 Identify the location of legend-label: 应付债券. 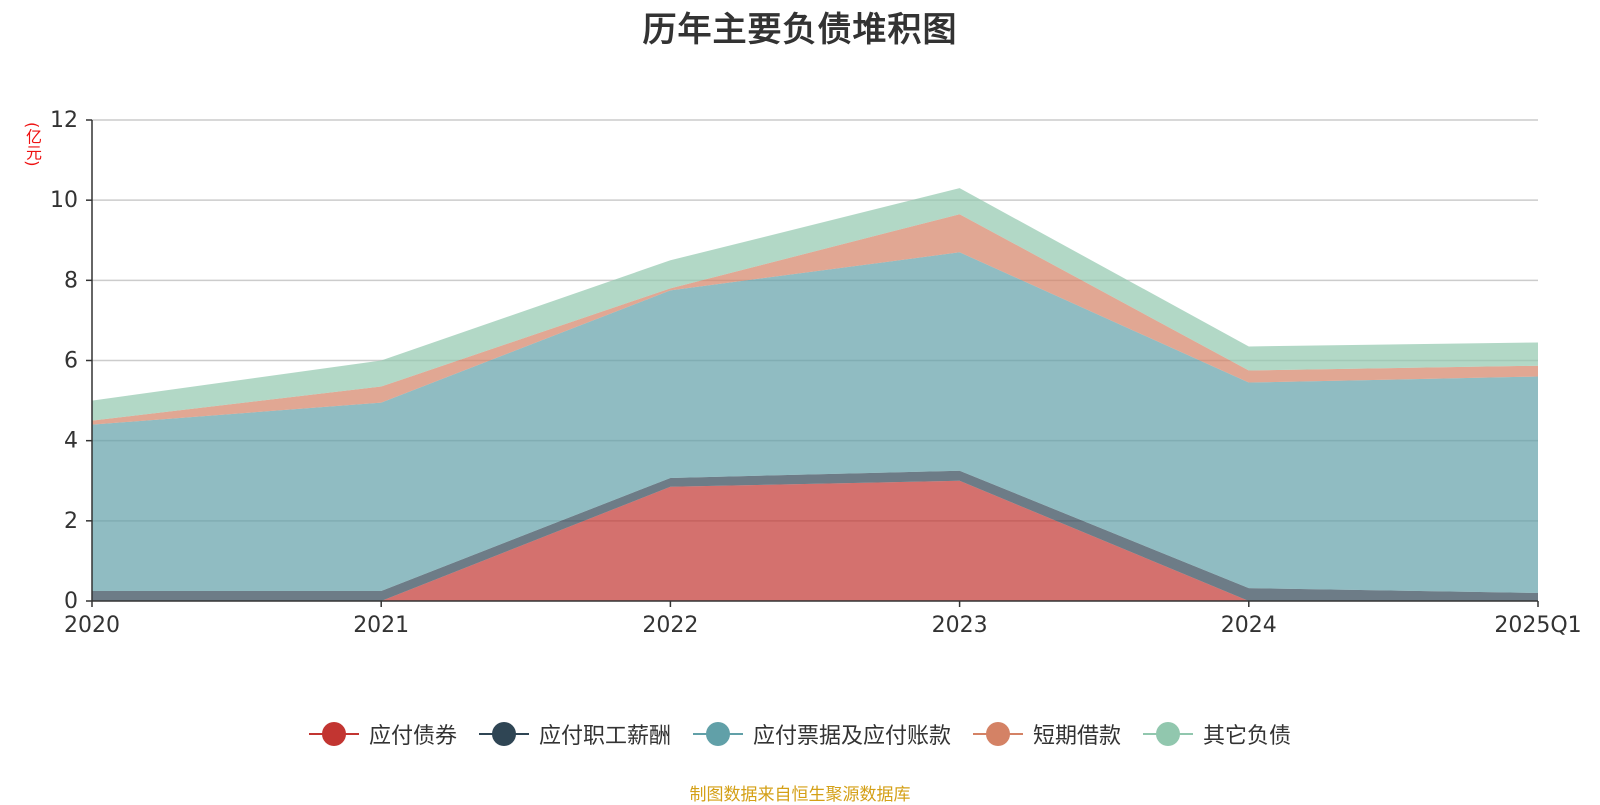
(412, 736).